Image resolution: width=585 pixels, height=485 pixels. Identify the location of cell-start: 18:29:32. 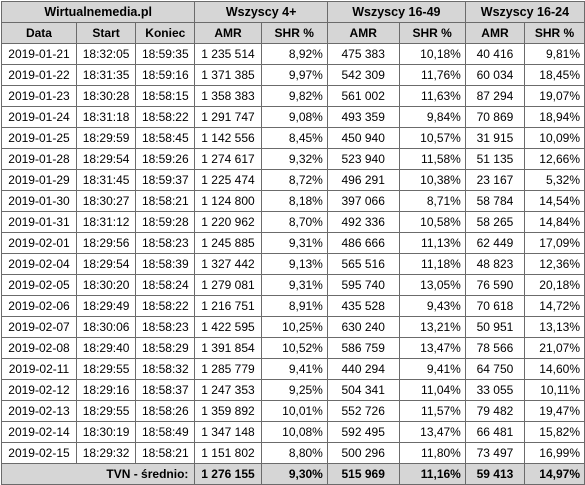
(106, 453).